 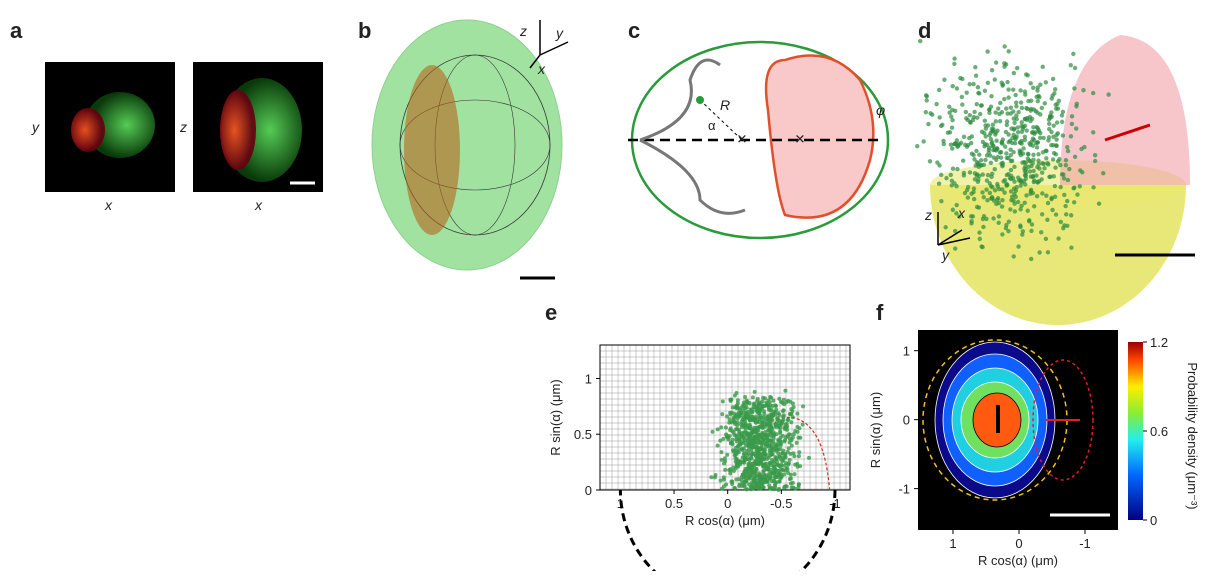 I want to click on axes-gizmo, so click(x=549, y=44).